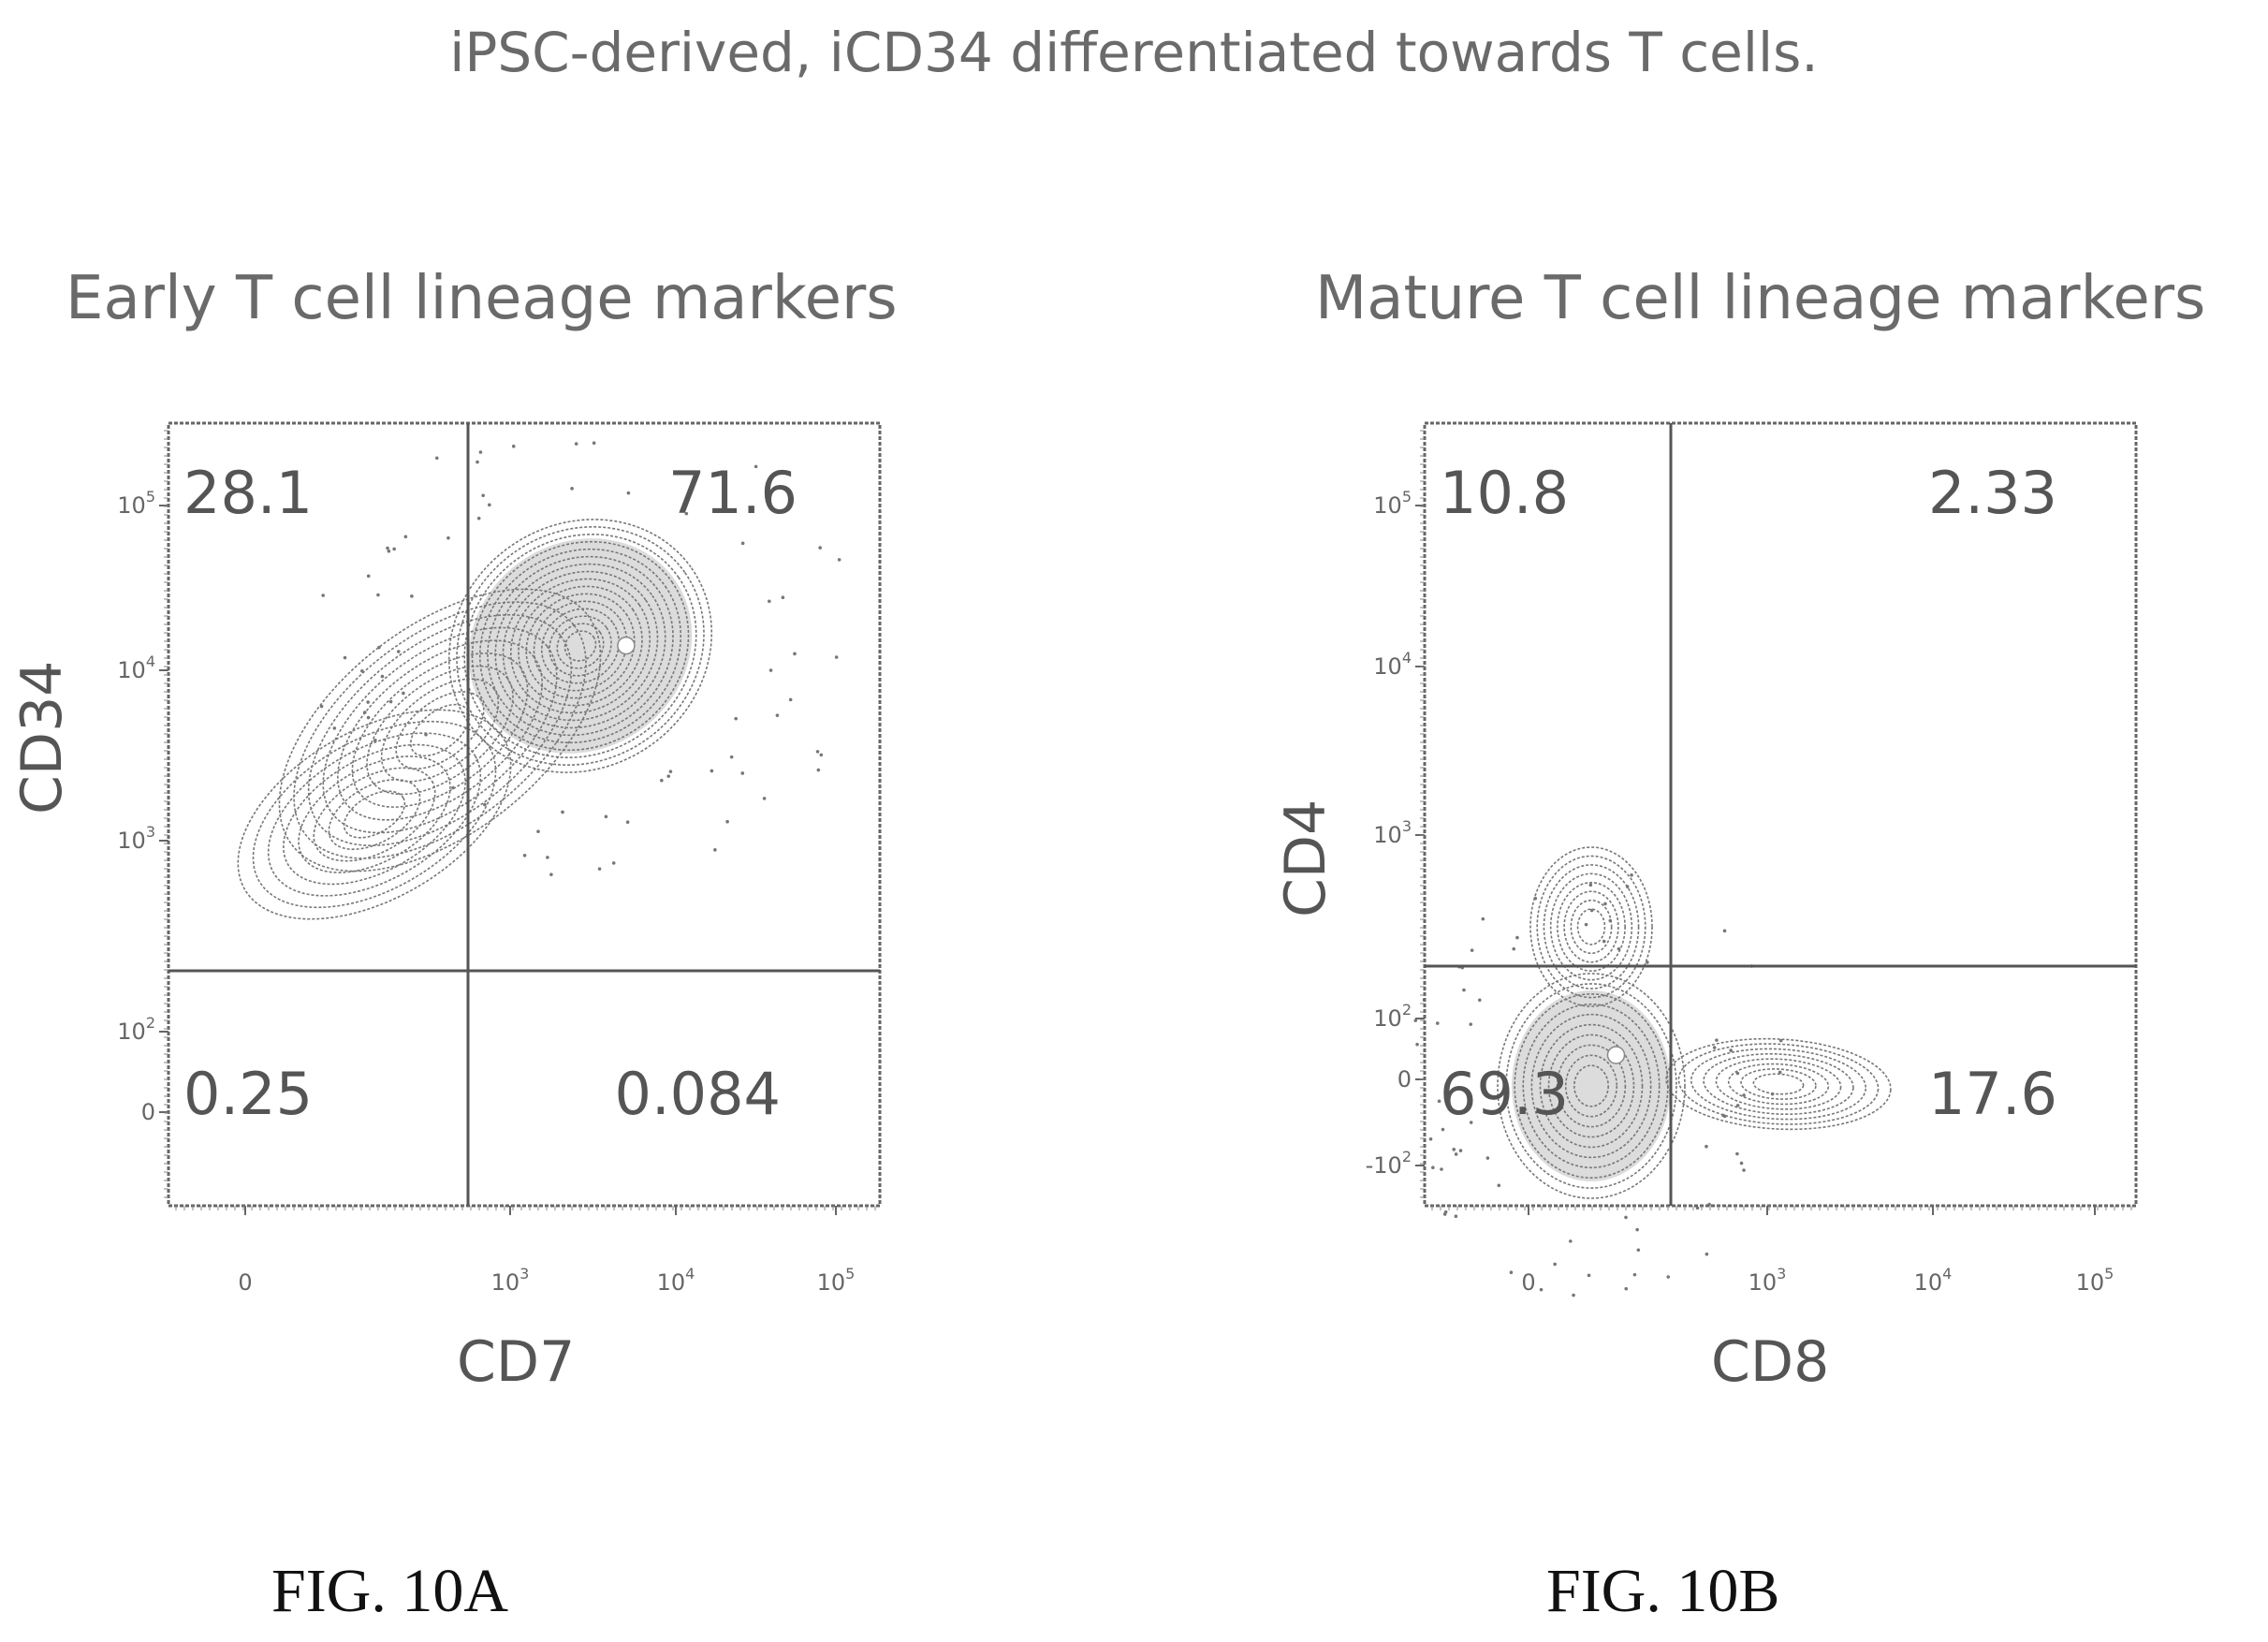  What do you see at coordinates (1389, 1163) in the screenshot?
I see `y-tick-label: -102` at bounding box center [1389, 1163].